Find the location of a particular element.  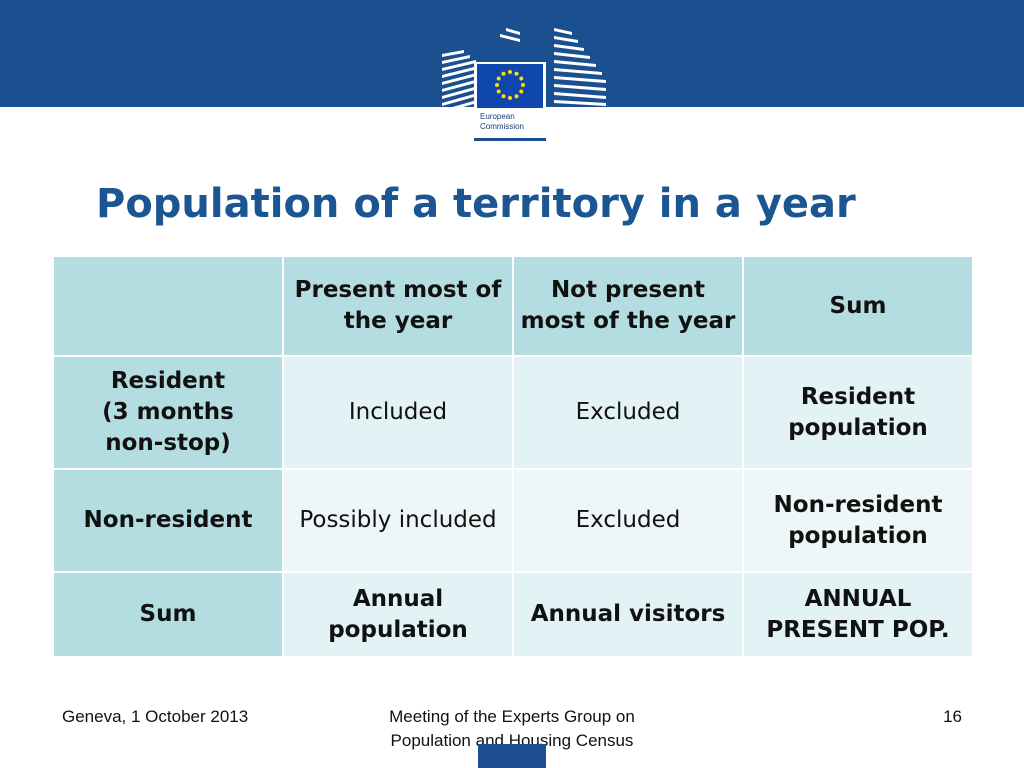

page-number: 16 is located at coordinates (952, 716).